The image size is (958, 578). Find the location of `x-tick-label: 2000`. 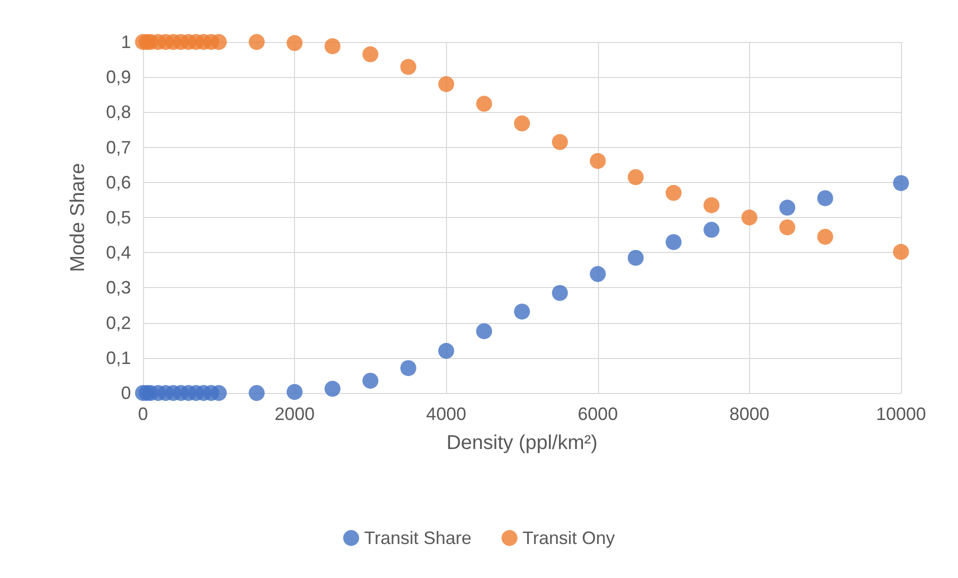

x-tick-label: 2000 is located at coordinates (294, 414).